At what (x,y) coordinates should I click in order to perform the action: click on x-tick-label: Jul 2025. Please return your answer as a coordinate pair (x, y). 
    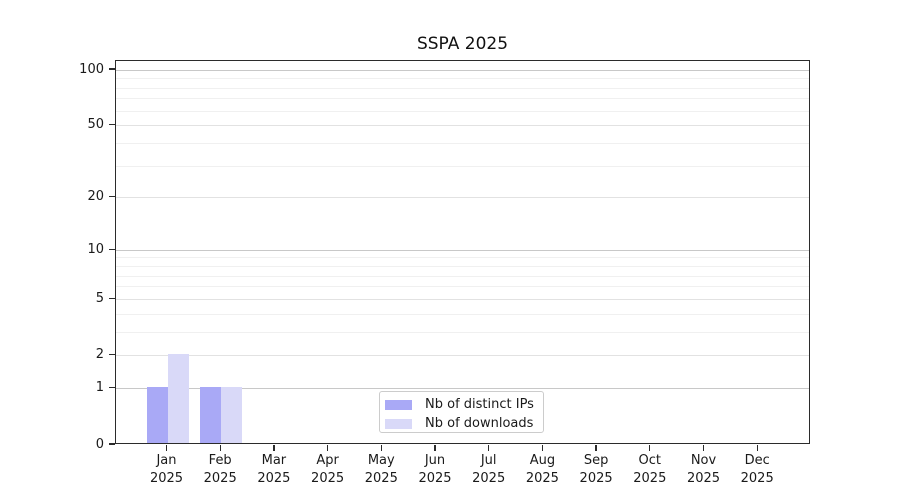
    Looking at the image, I should click on (489, 470).